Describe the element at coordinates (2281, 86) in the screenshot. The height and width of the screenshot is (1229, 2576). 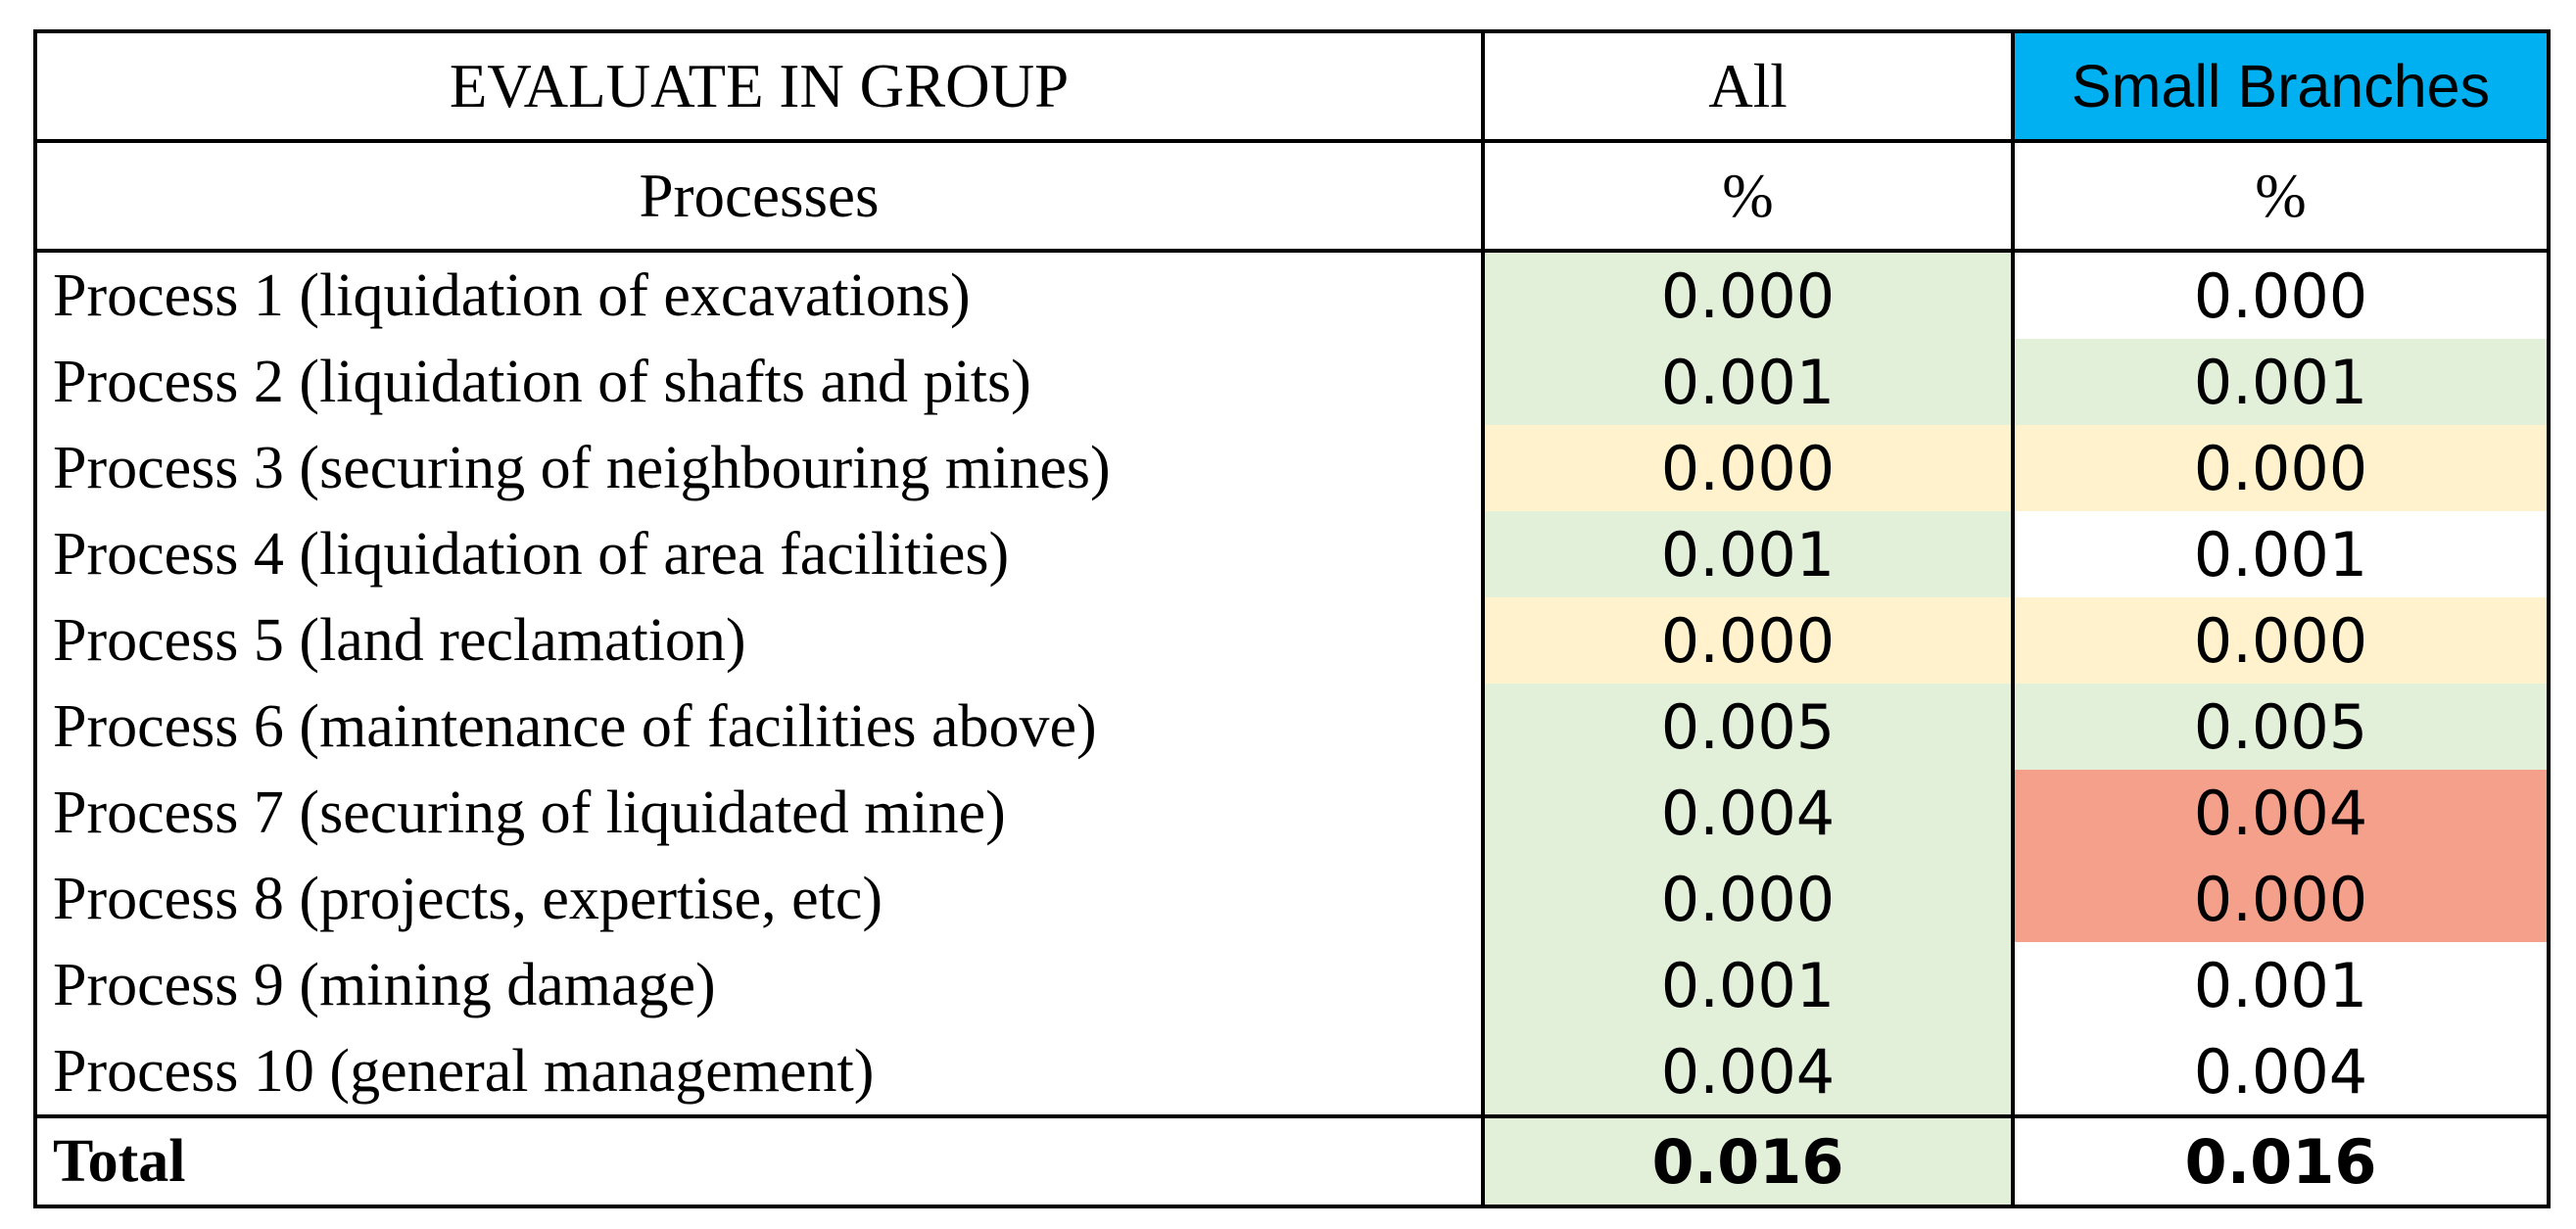
I see `small-branches-column-header: Small Branches` at that location.